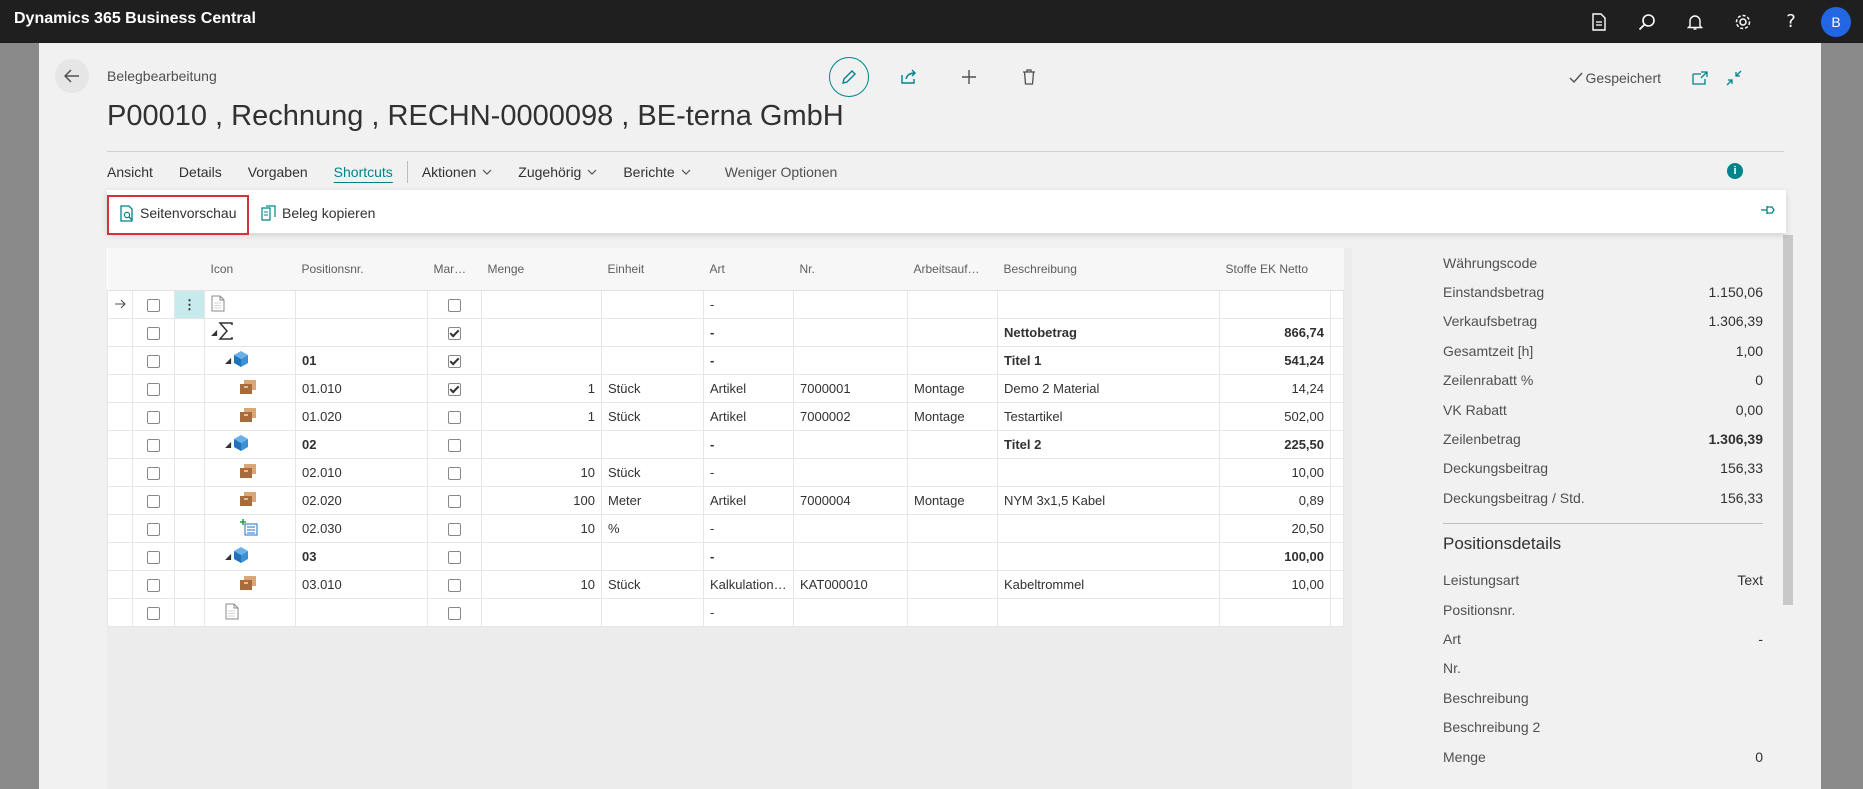  What do you see at coordinates (1108, 416) in the screenshot?
I see `cell-description: Testartikel` at bounding box center [1108, 416].